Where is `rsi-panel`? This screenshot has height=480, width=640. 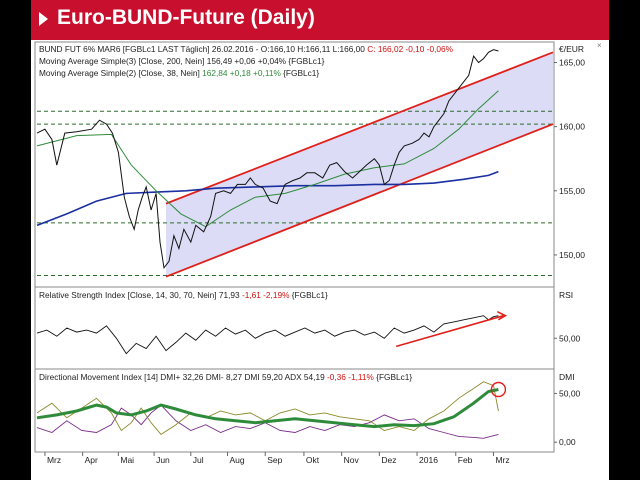
rsi-panel is located at coordinates (294, 328).